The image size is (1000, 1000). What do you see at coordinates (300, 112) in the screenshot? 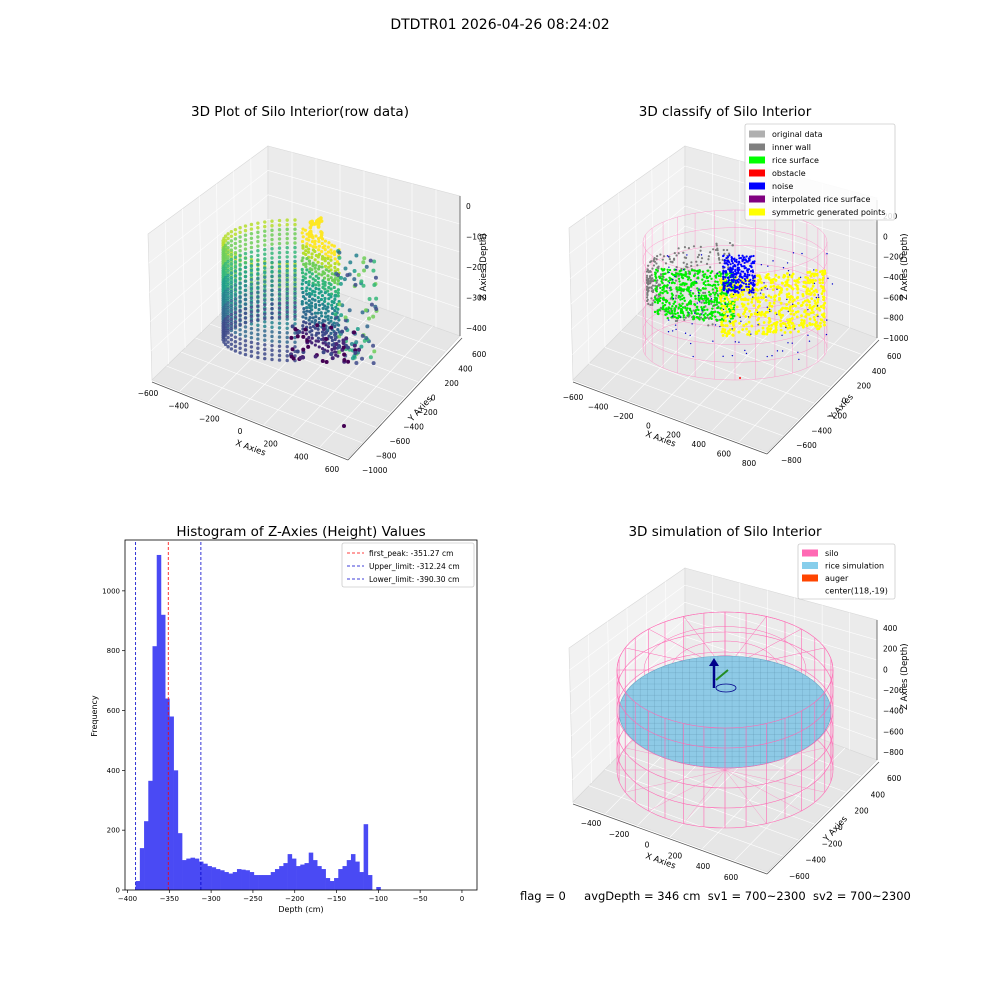
I see `raw-3d-title: 3D Plot of Silo Interior(row data)` at bounding box center [300, 112].